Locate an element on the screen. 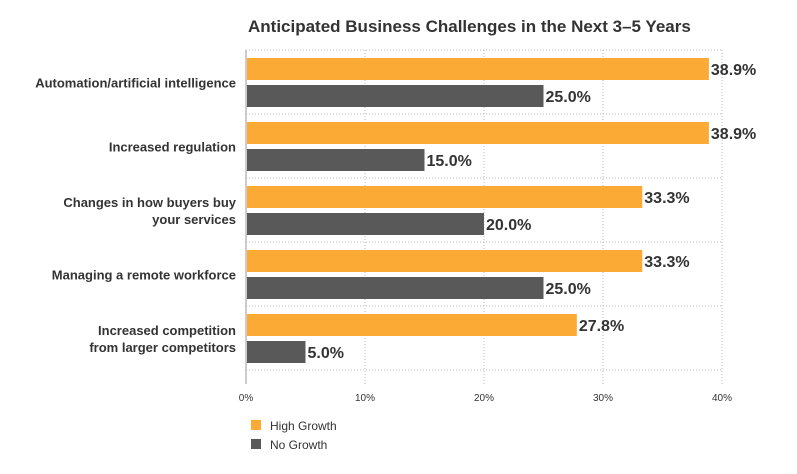 The width and height of the screenshot is (797, 474). data-label: 27.8% is located at coordinates (601, 326).